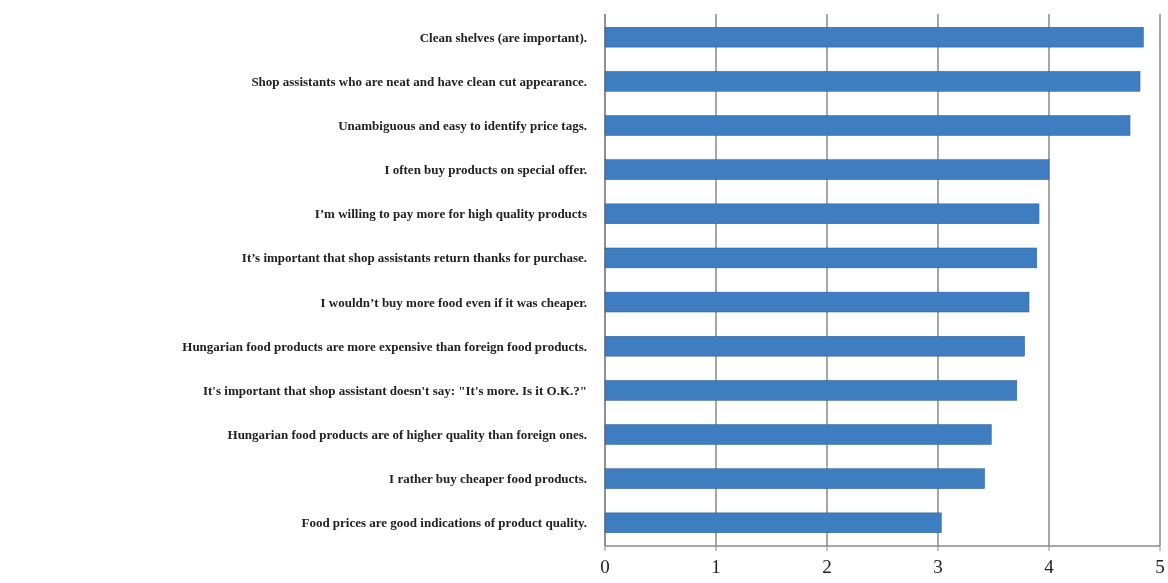 The width and height of the screenshot is (1168, 583). Describe the element at coordinates (394, 390) in the screenshot. I see `y-tick-label: It's important that shop assistant doesn't say: "It's more. Is it O.K.?"` at that location.